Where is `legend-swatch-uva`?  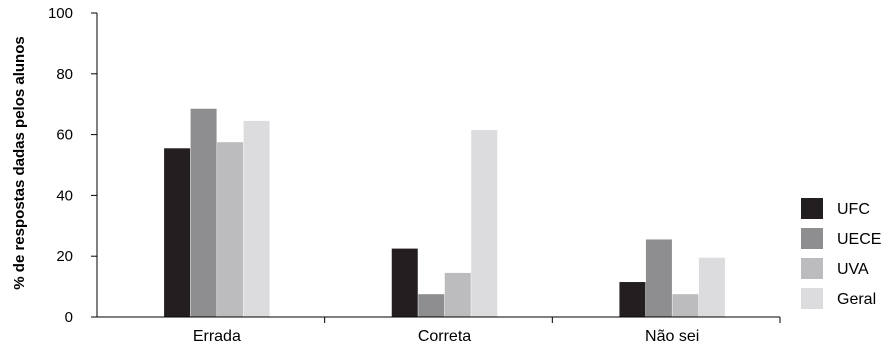 legend-swatch-uva is located at coordinates (812, 268).